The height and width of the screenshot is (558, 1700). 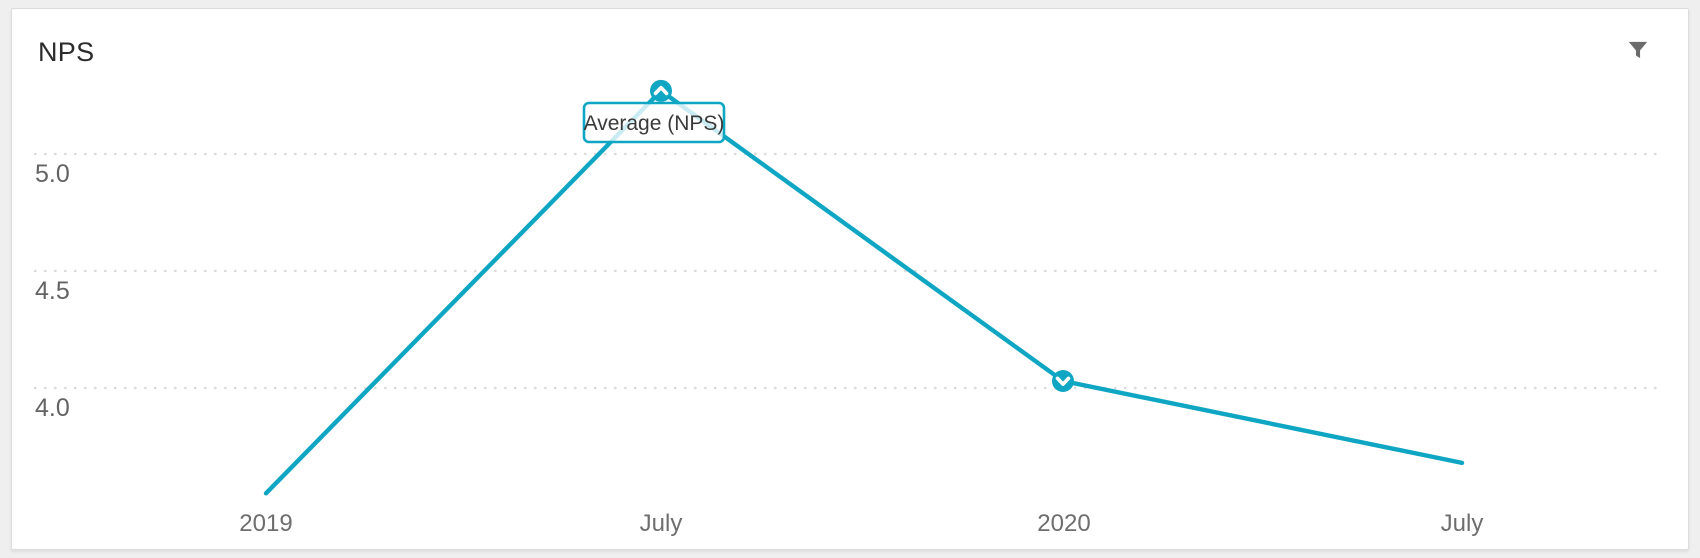 I want to click on data-point-marker-down, so click(x=1063, y=380).